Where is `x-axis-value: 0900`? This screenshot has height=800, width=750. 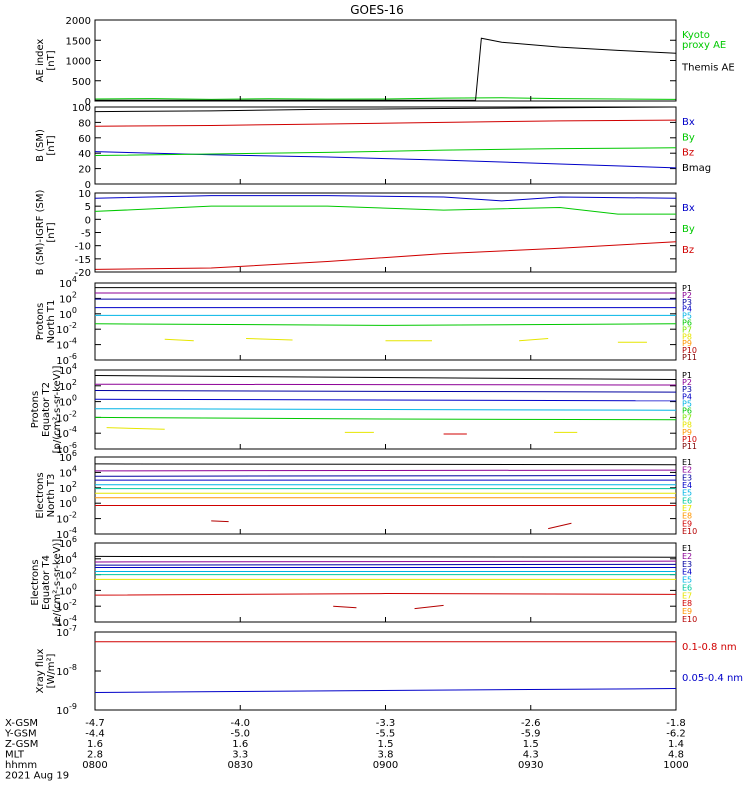 x-axis-value: 0900 is located at coordinates (385, 765).